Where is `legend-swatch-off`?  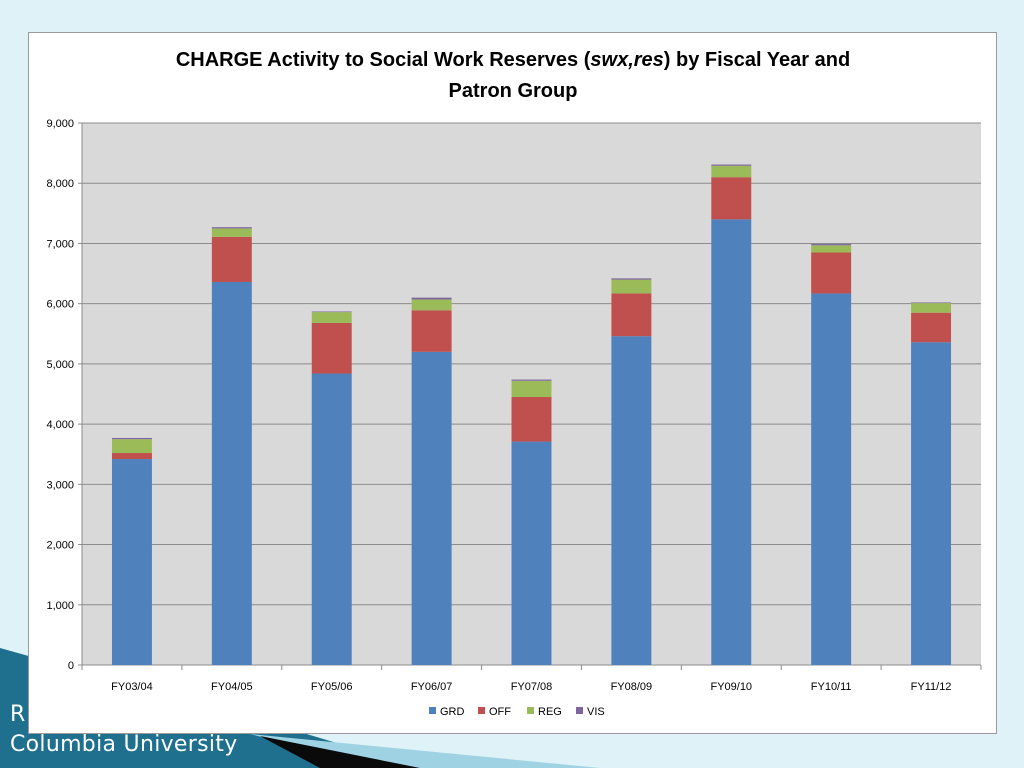 legend-swatch-off is located at coordinates (481, 710).